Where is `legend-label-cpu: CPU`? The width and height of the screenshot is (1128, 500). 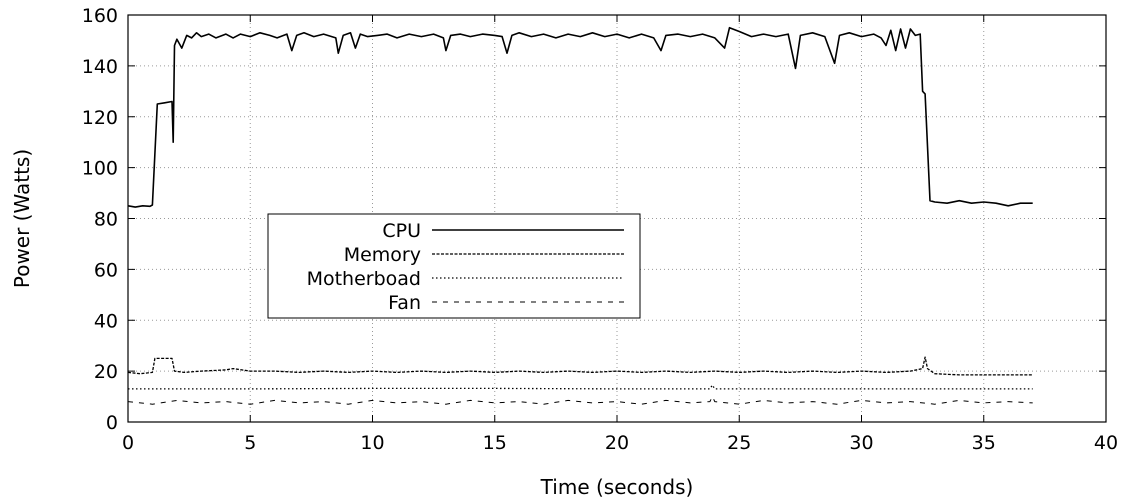
legend-label-cpu: CPU is located at coordinates (401, 231).